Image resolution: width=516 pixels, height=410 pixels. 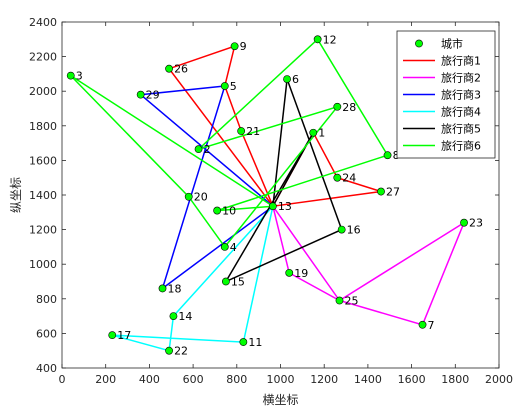 I want to click on legend-marker-cities, so click(x=419, y=43).